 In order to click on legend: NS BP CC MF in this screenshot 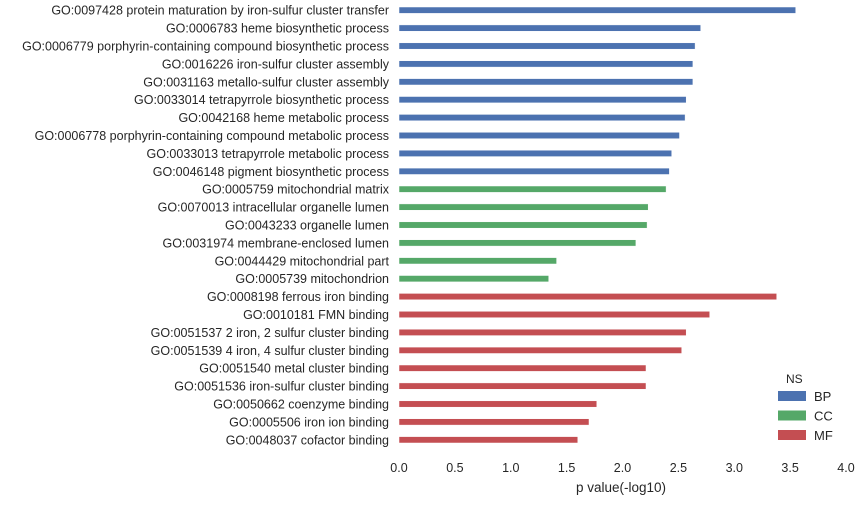, I will do `click(805, 407)`.